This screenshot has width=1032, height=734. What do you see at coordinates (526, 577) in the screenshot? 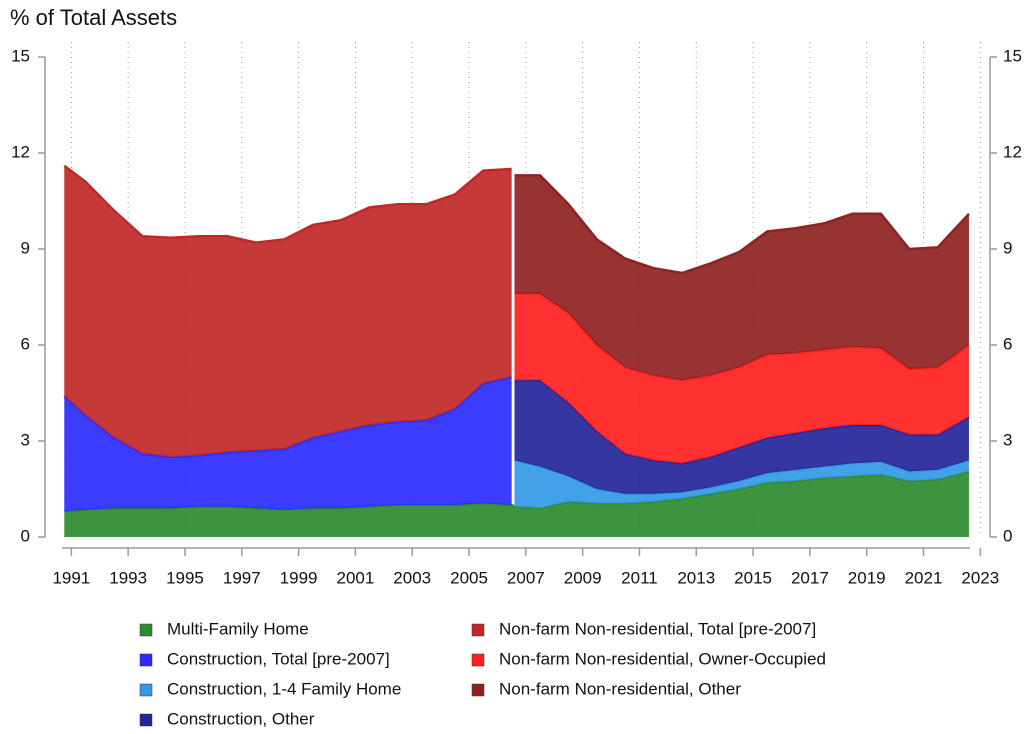
I see `x-tick-label: 2007` at bounding box center [526, 577].